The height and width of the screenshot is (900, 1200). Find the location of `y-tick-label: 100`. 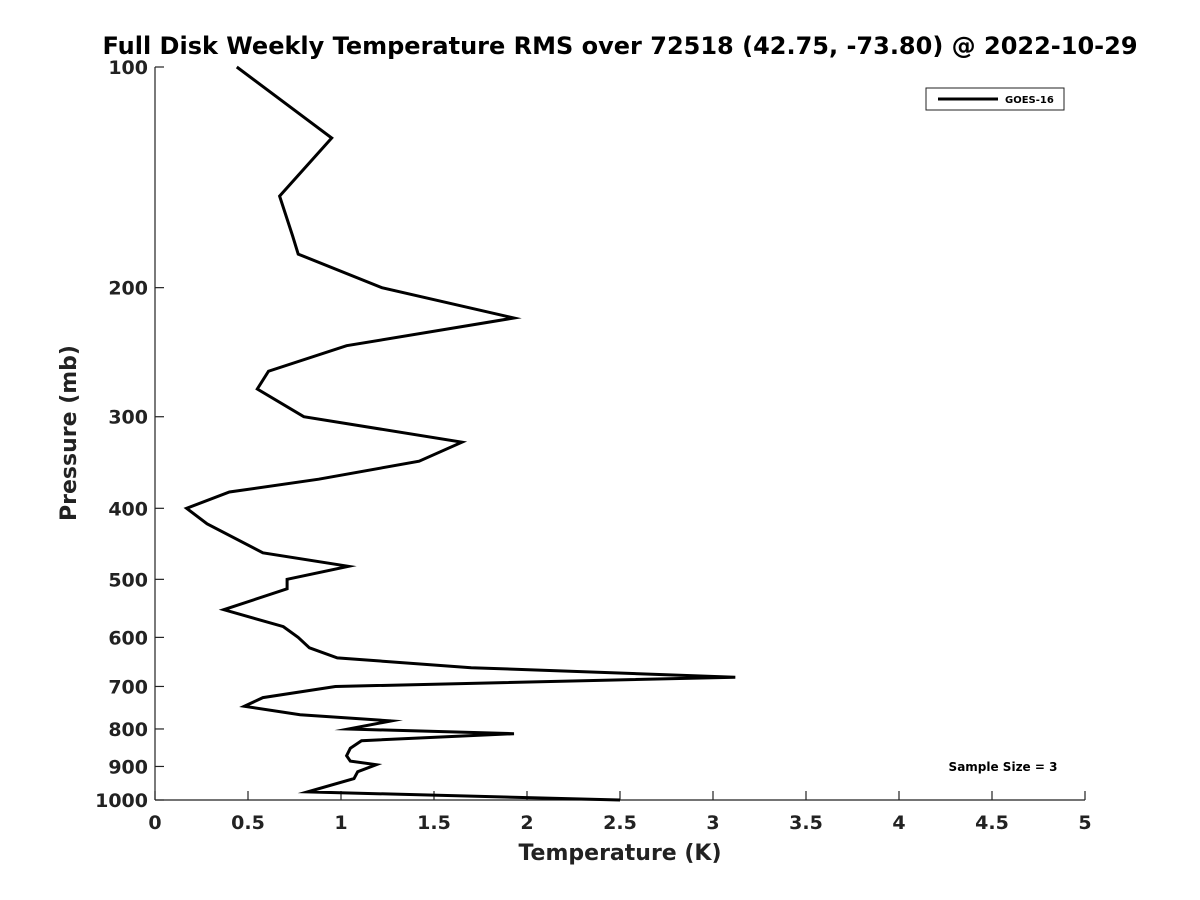

y-tick-label: 100 is located at coordinates (128, 68).